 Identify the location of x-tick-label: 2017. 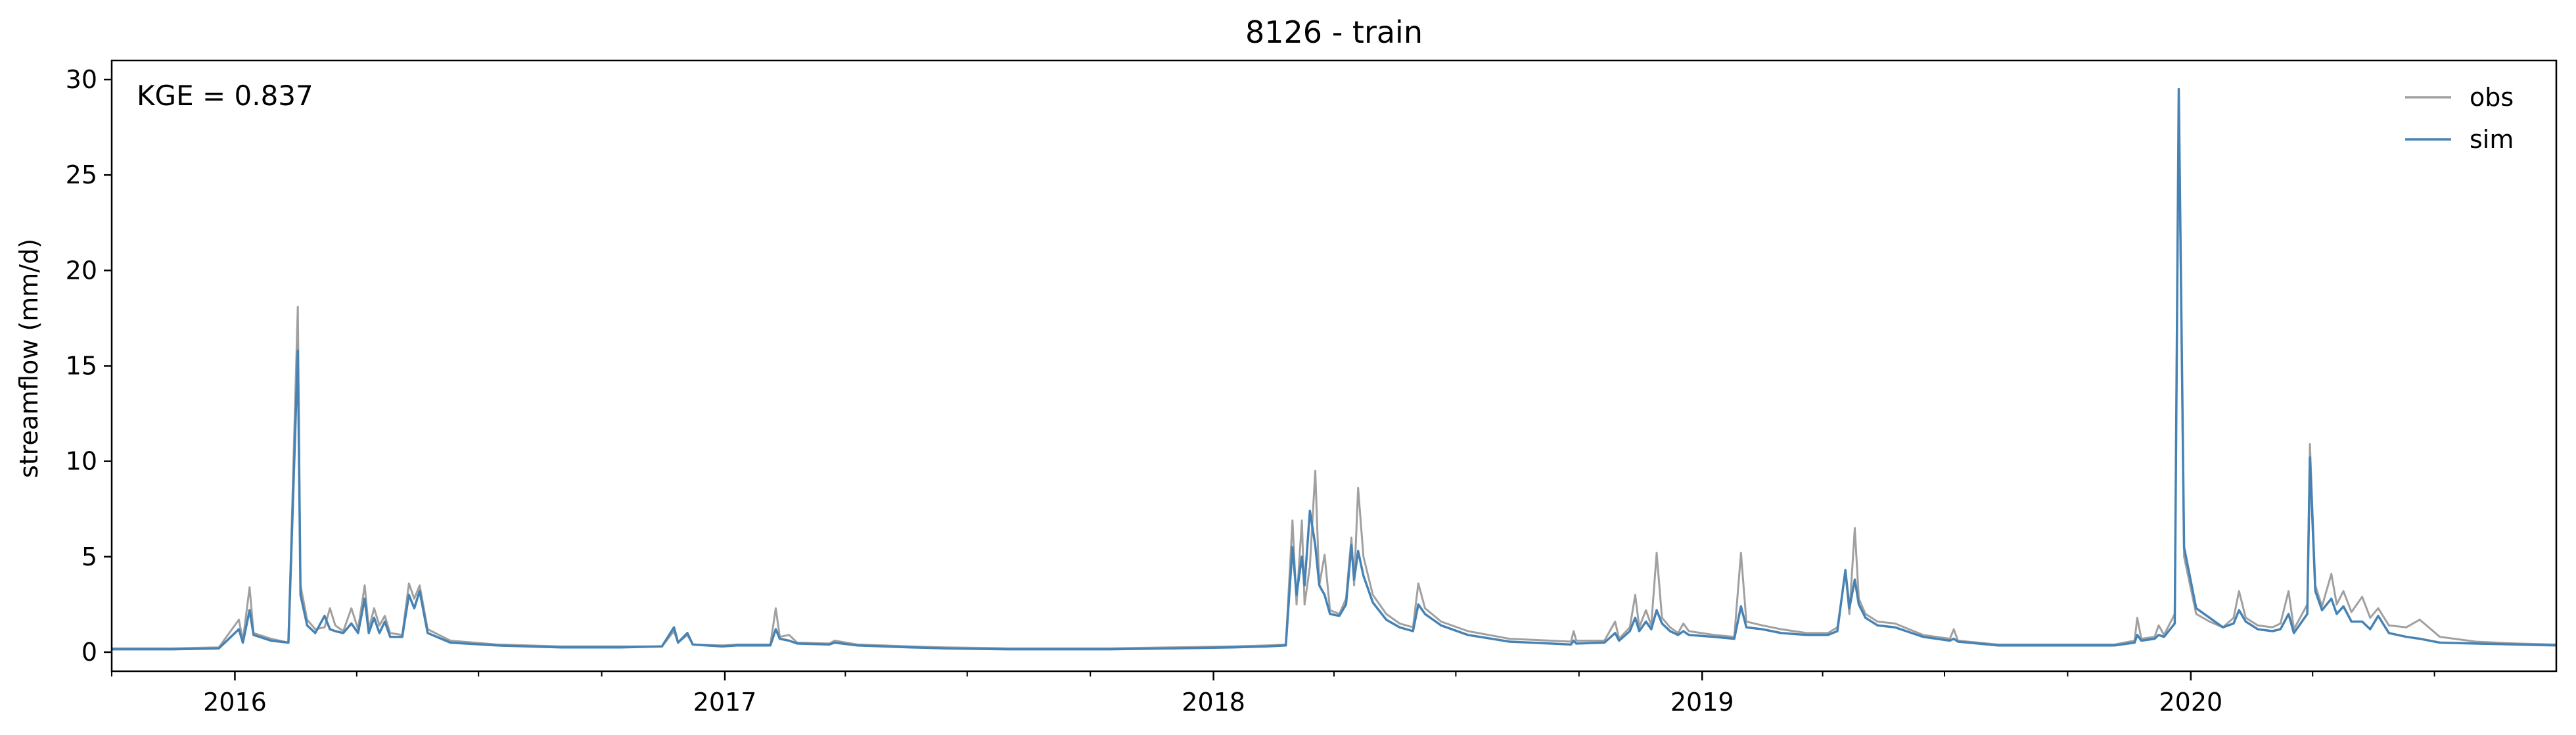
(725, 702).